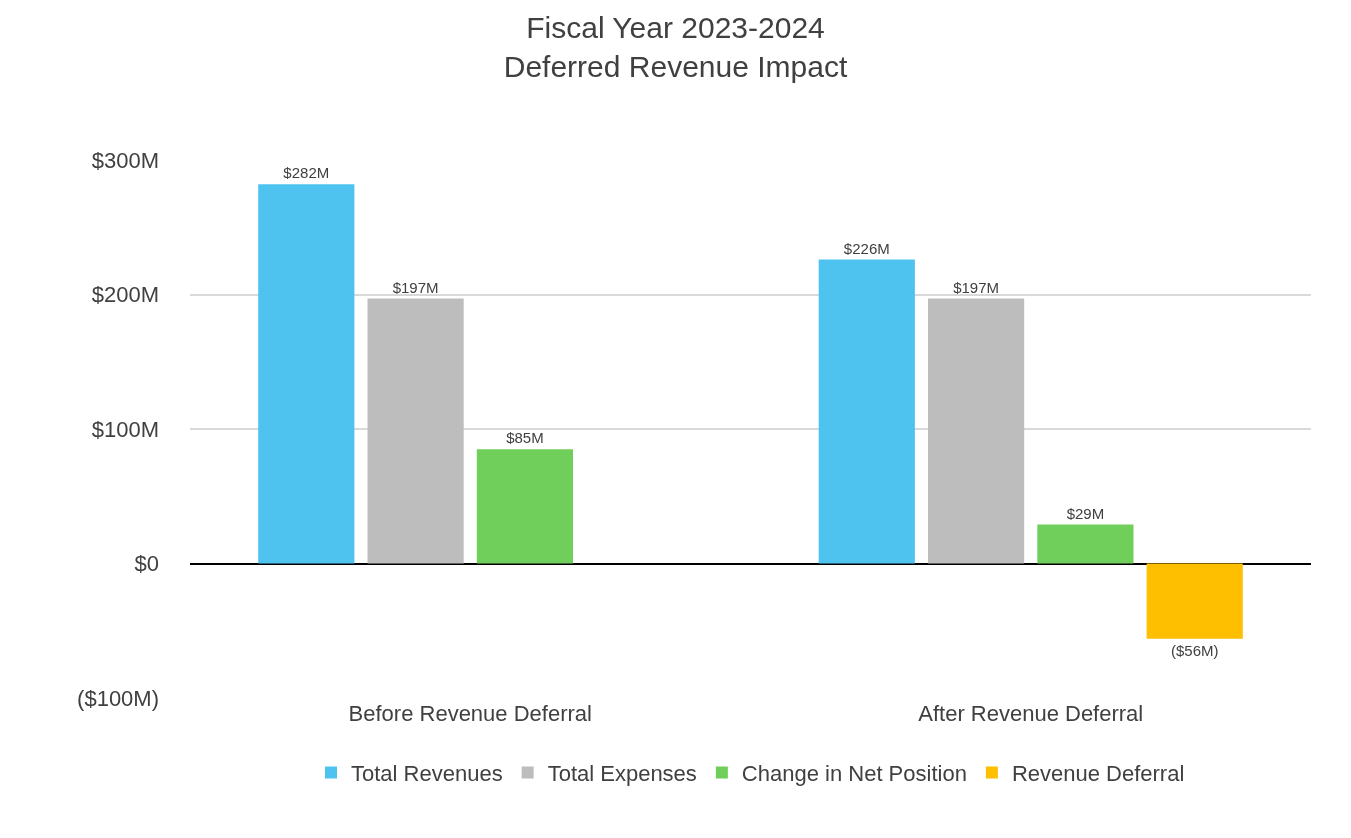 The image size is (1351, 838). I want to click on chart-title: Fiscal Year 2023-2024 Deferred Revenue Impact, so click(675, 46).